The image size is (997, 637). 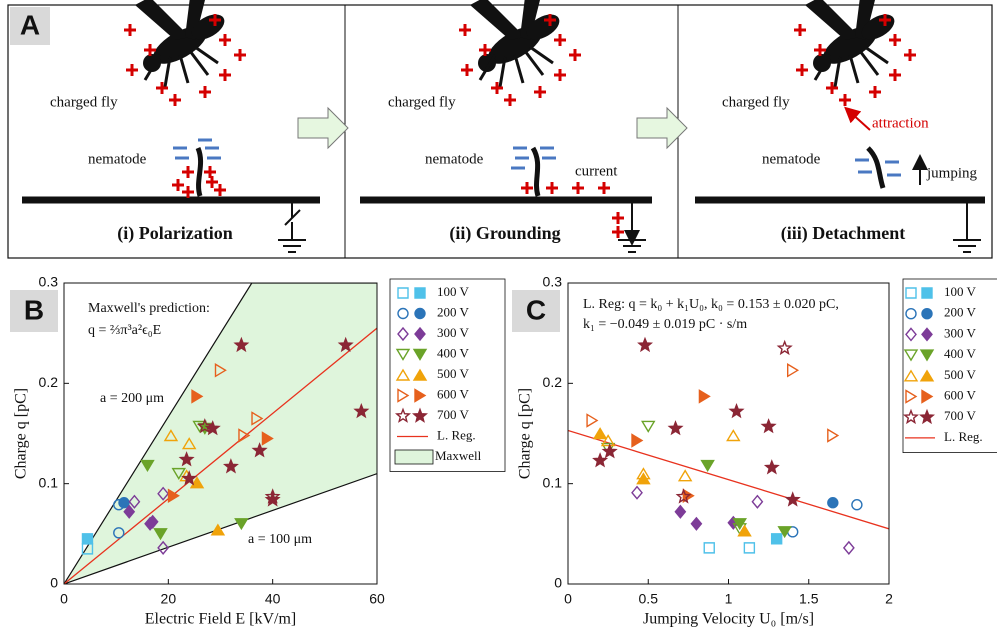 What do you see at coordinates (199, 172) in the screenshot?
I see `nematode` at bounding box center [199, 172].